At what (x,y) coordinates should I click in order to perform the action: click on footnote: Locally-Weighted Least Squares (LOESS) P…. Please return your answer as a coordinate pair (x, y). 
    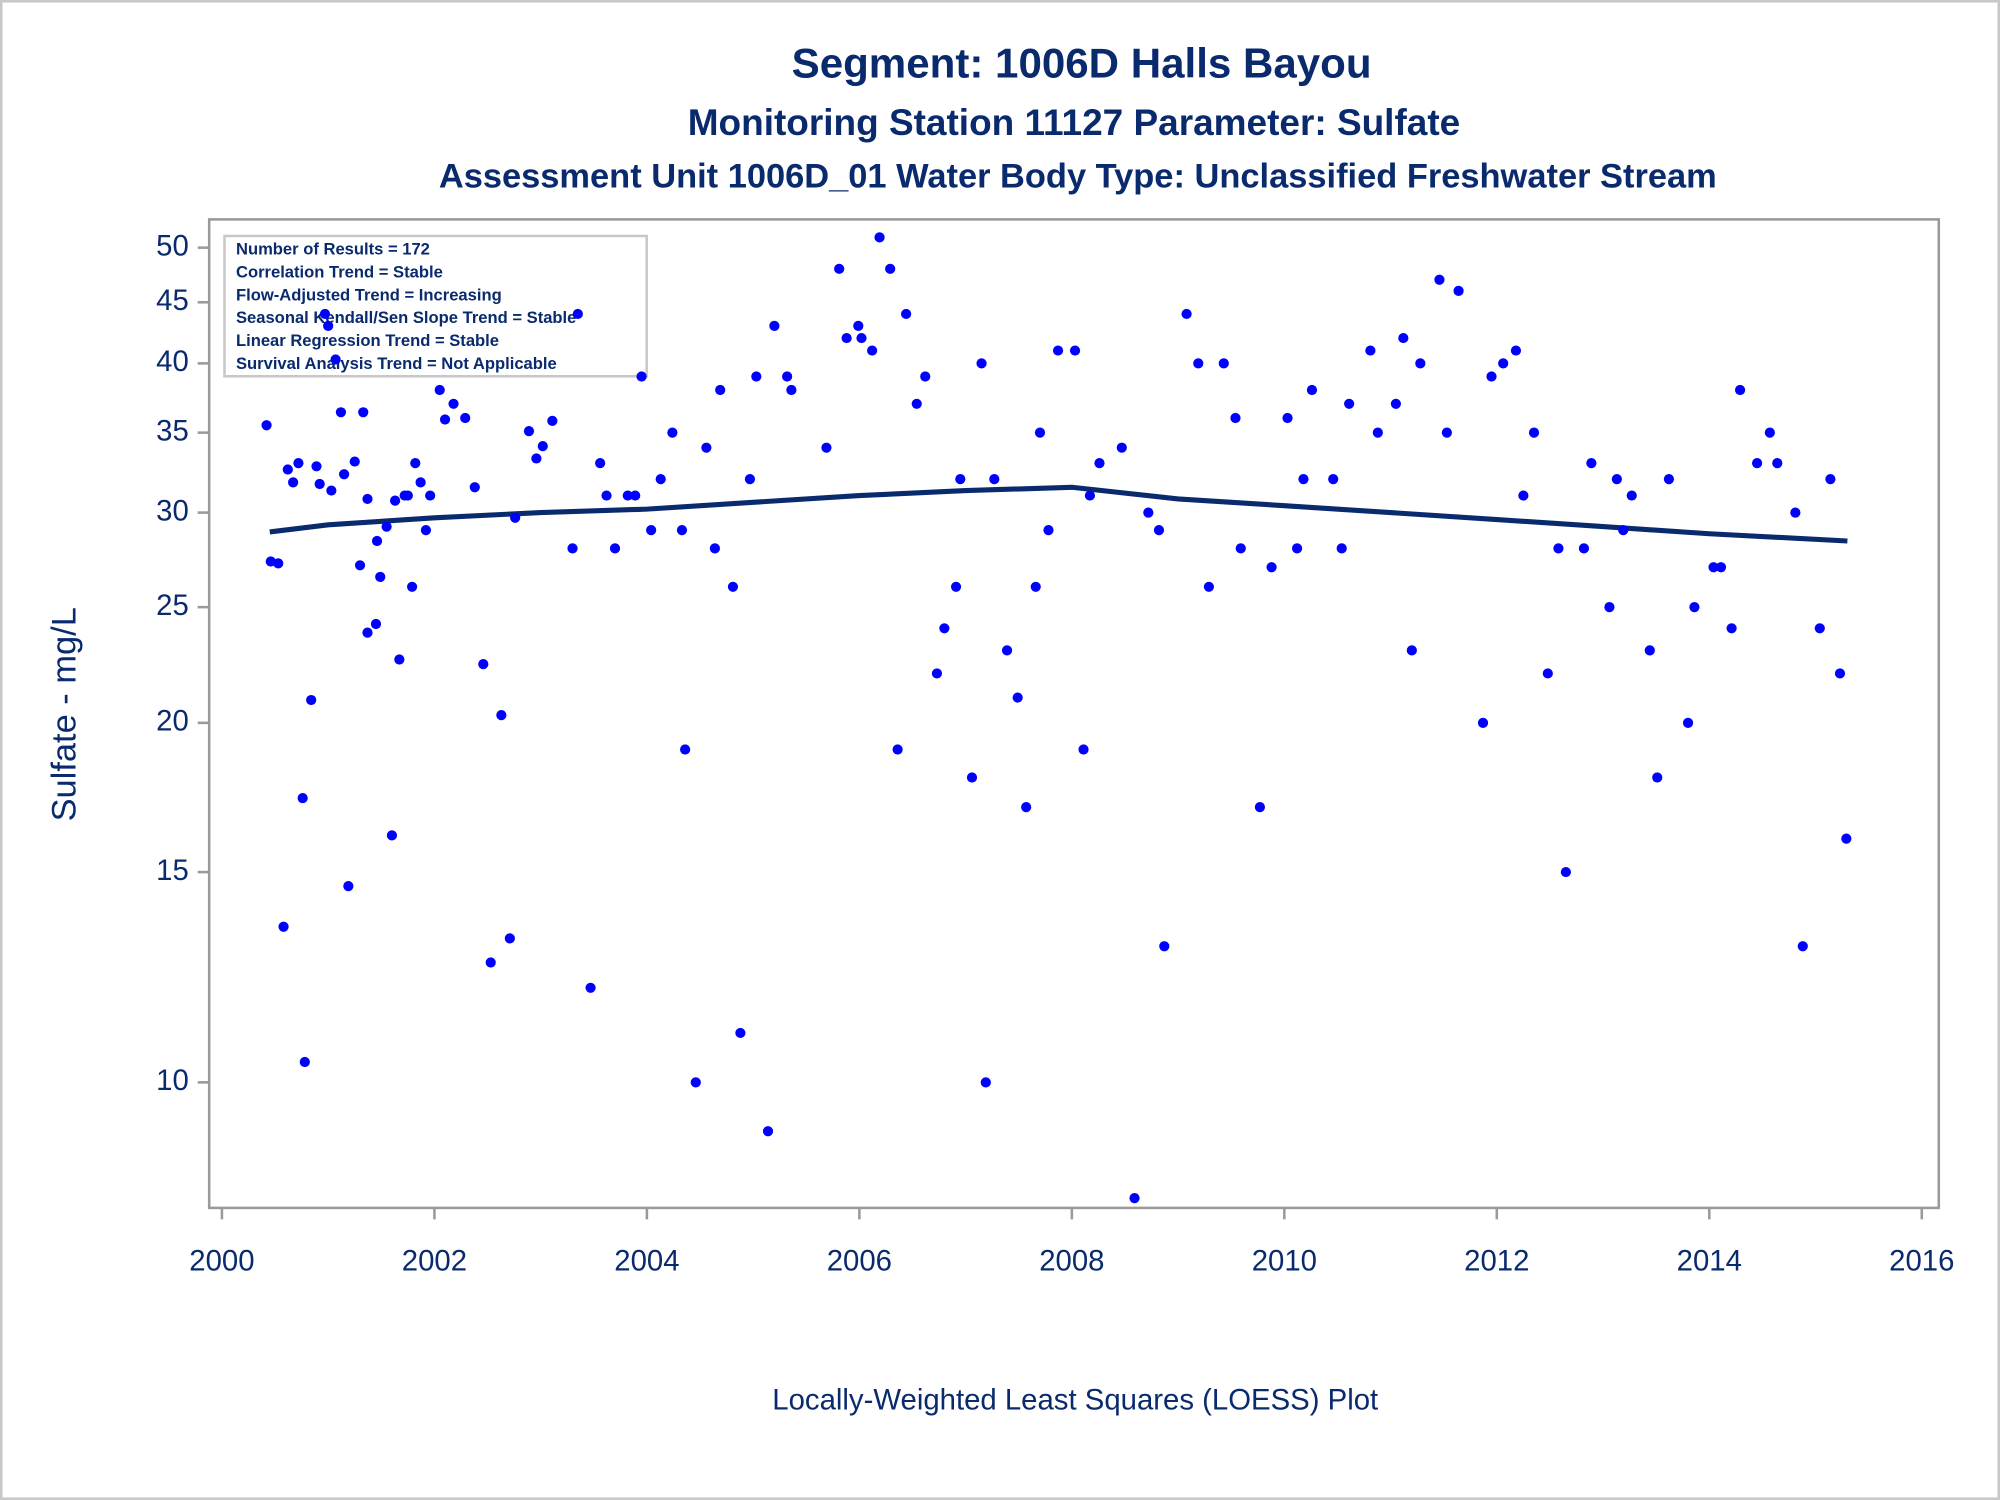
    Looking at the image, I should click on (1075, 1400).